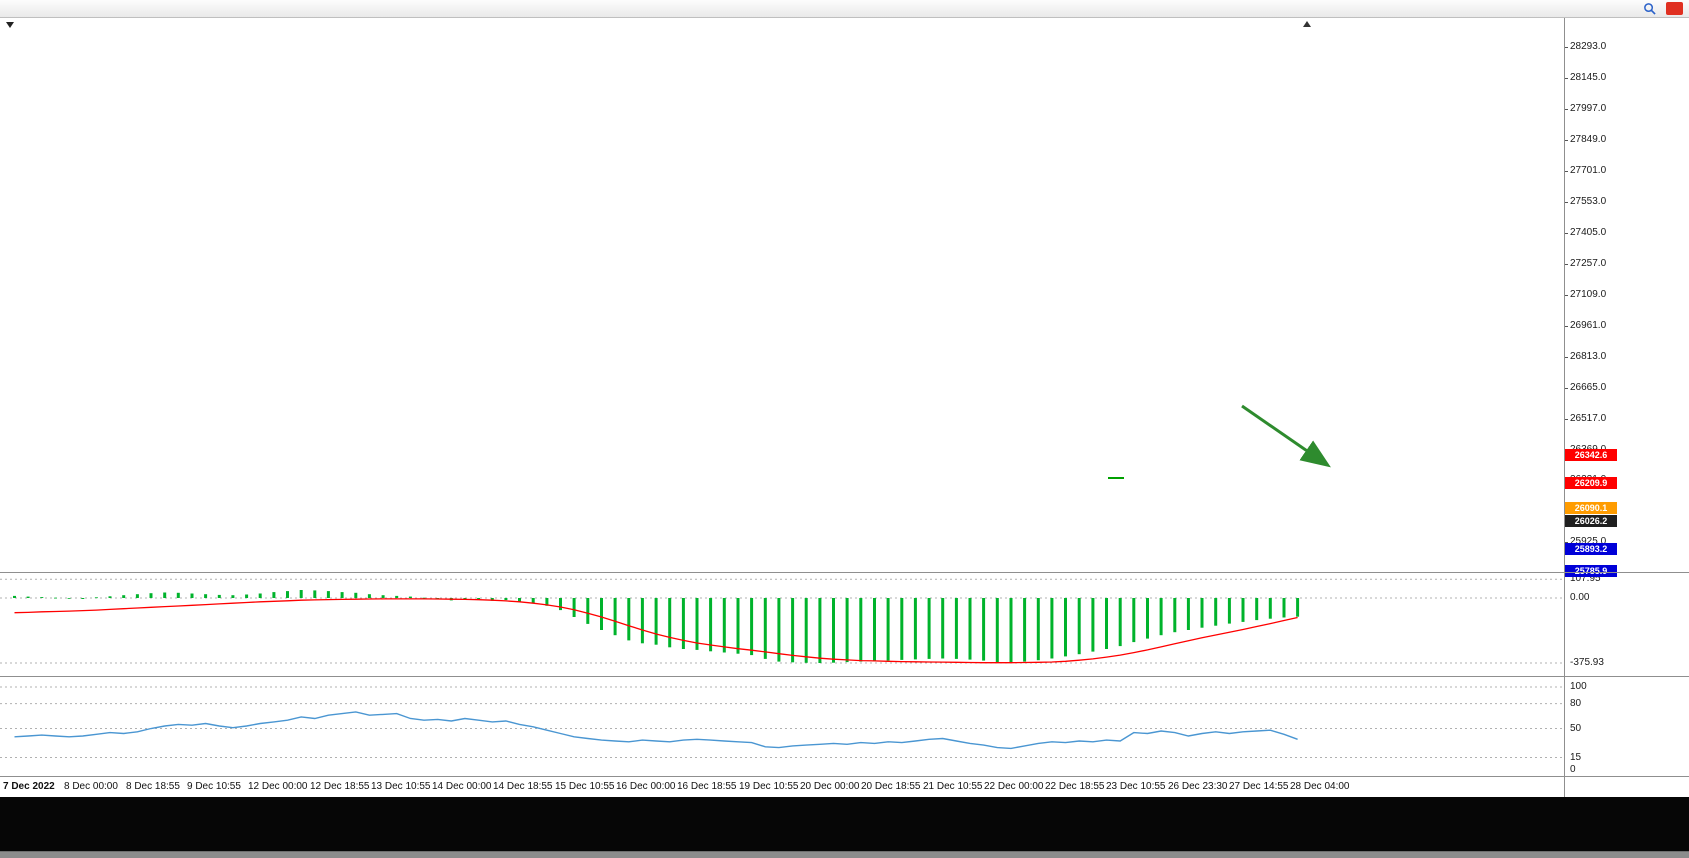 The height and width of the screenshot is (858, 1689). I want to click on chart-symbol-header, so click(16, 25).